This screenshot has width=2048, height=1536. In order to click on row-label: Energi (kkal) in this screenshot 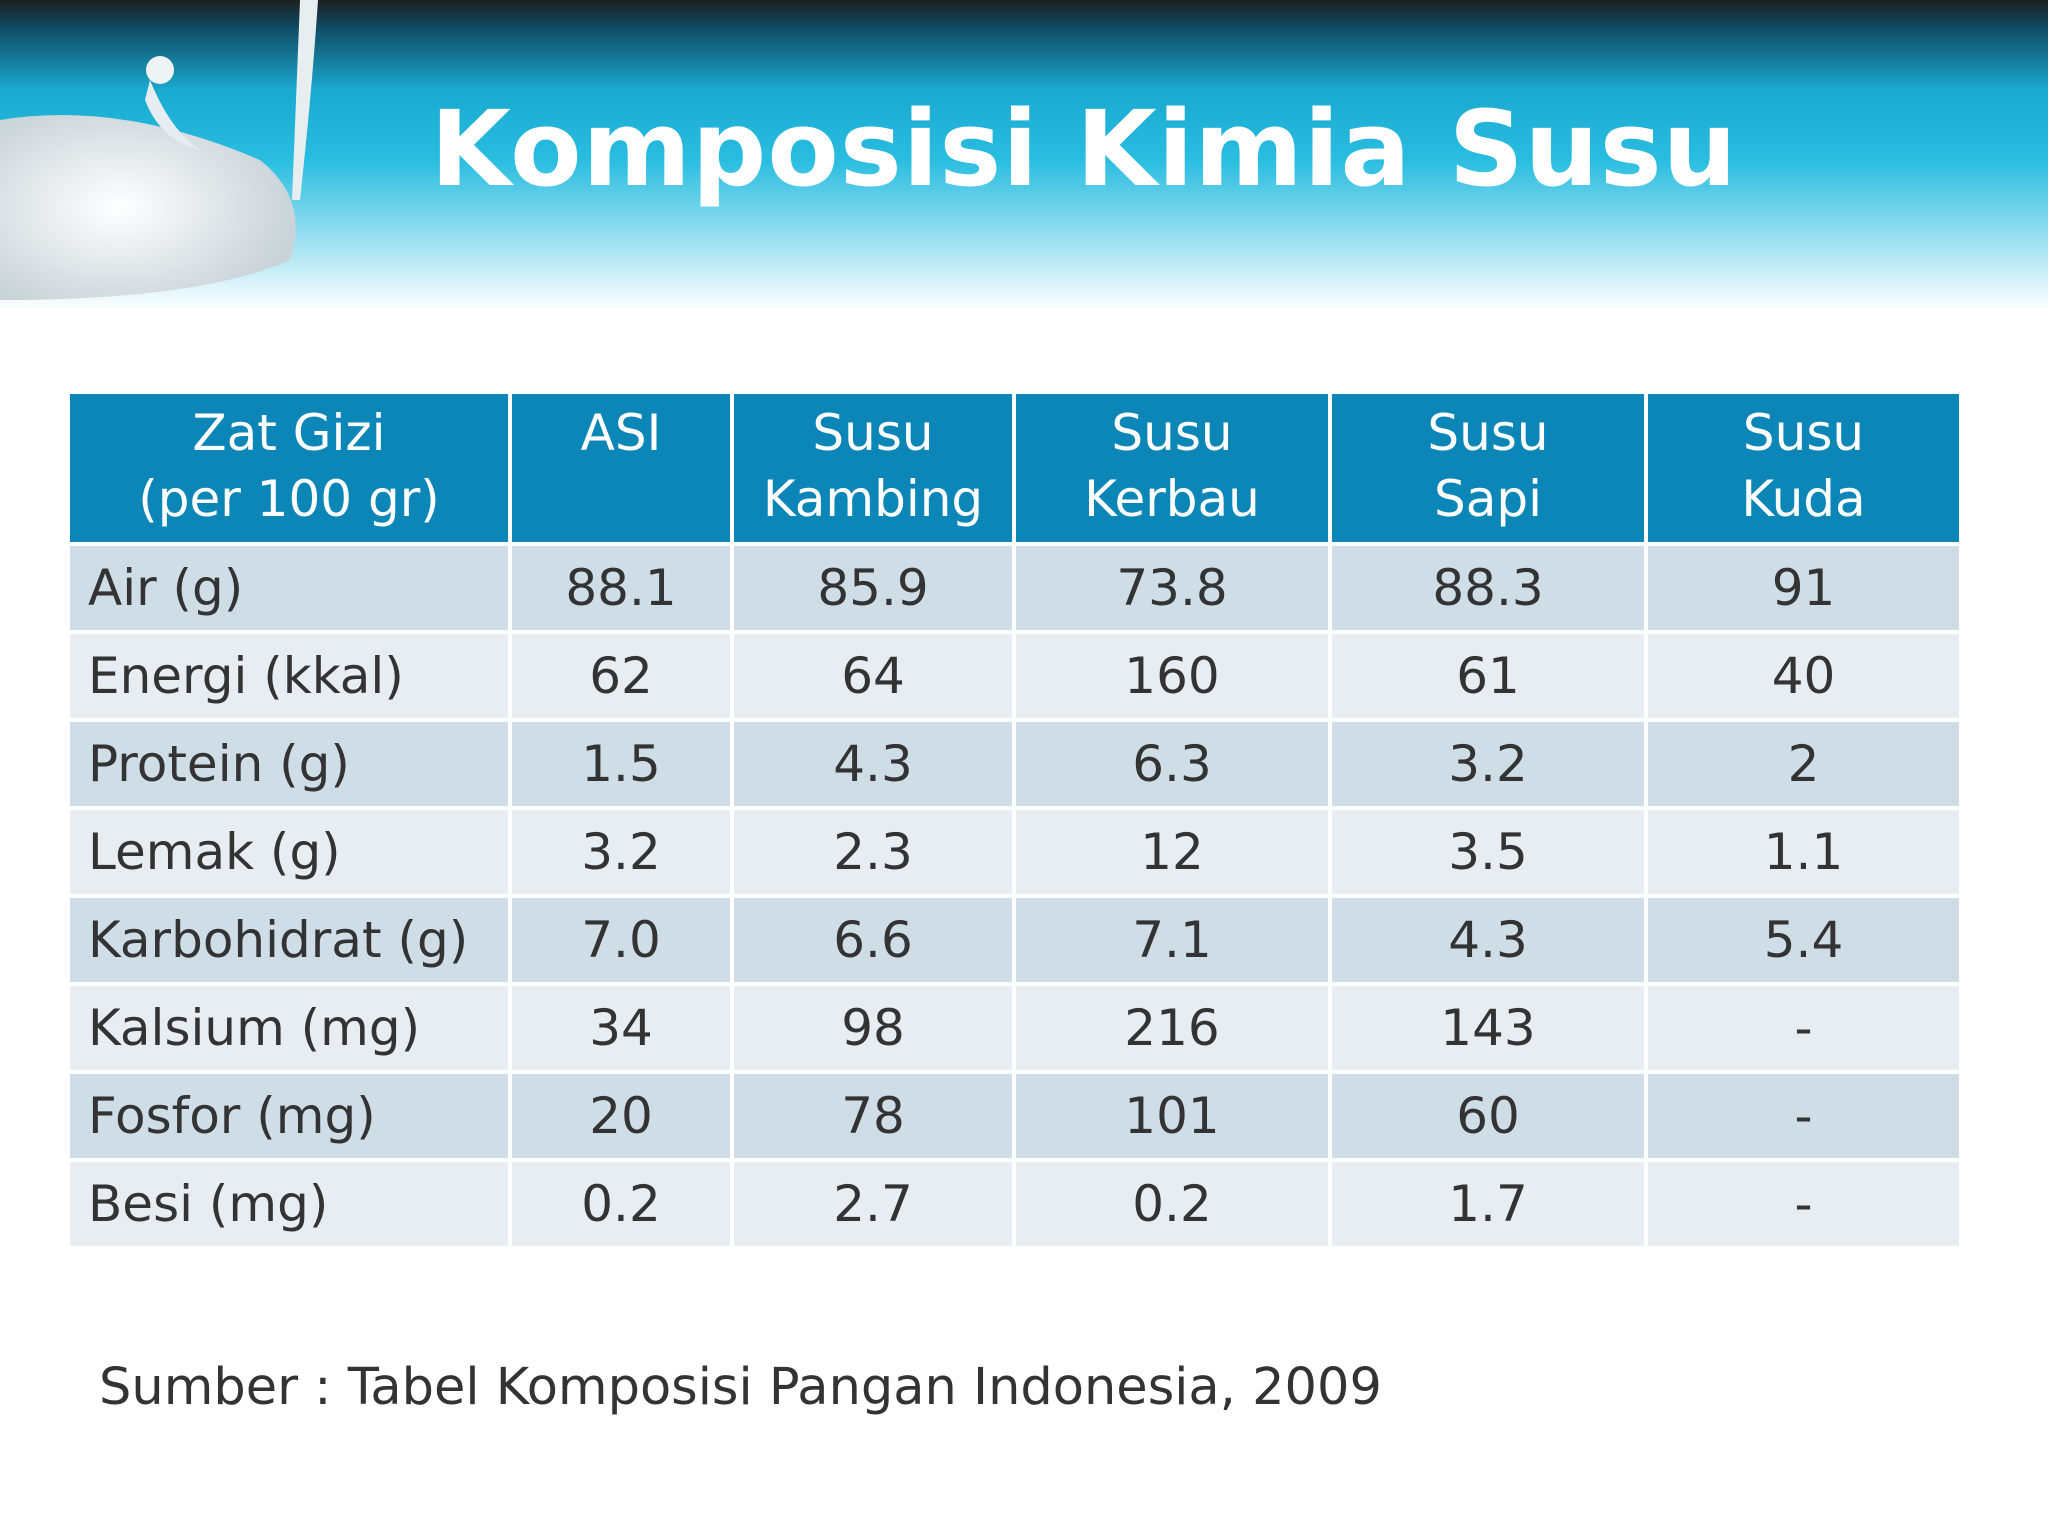, I will do `click(289, 676)`.